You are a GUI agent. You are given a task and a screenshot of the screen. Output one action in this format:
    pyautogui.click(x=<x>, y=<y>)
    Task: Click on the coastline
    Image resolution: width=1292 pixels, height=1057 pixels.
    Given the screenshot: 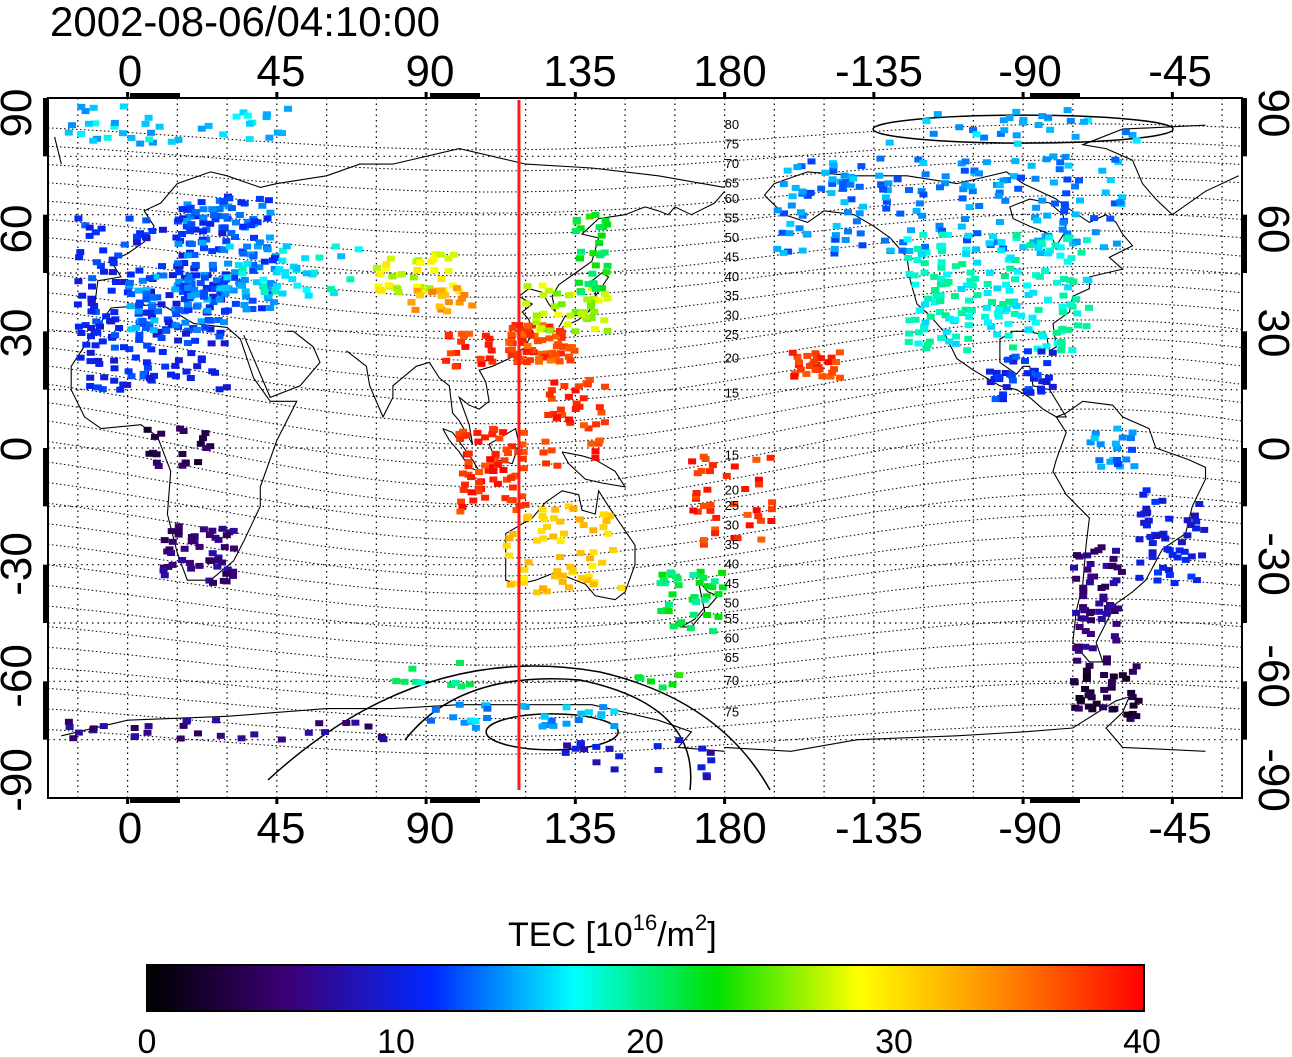 What is the action you would take?
    pyautogui.click(x=184, y=442)
    